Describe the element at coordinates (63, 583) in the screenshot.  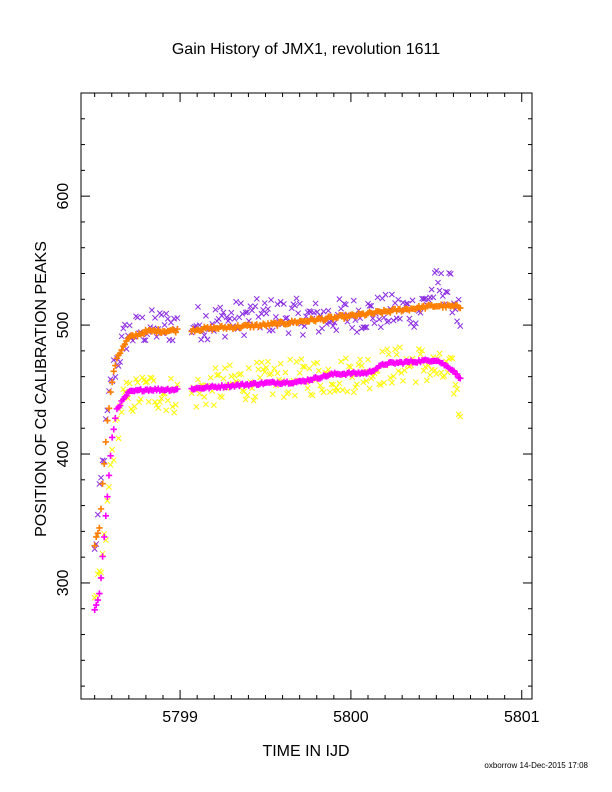
I see `y-tick-label: 300` at that location.